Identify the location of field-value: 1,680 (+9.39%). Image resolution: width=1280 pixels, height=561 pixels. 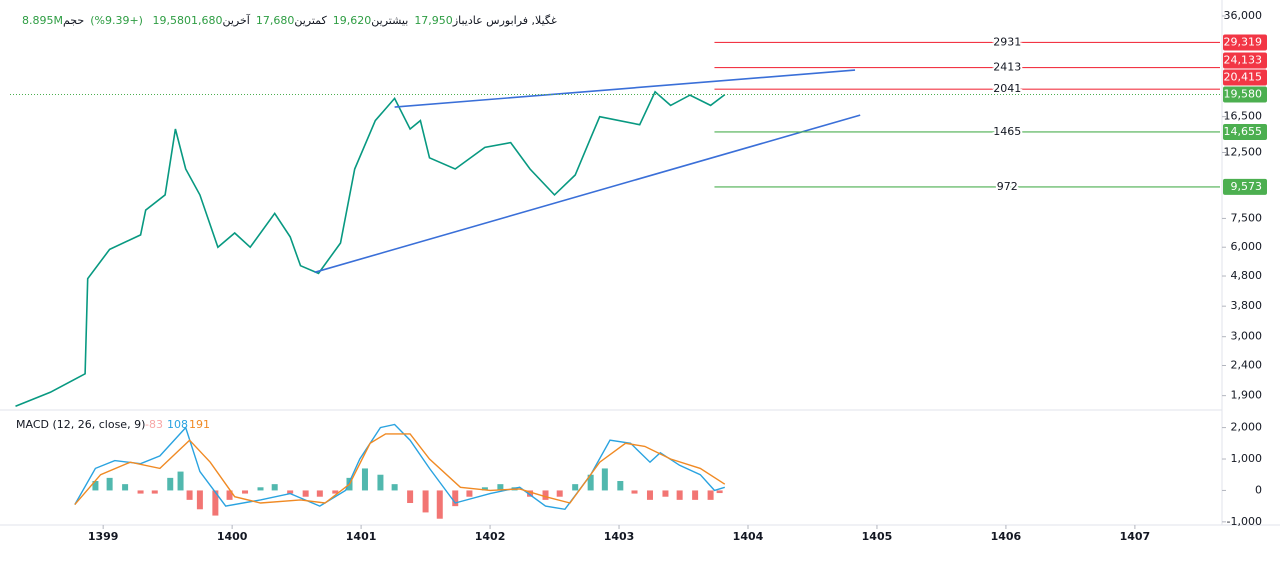
(156, 20).